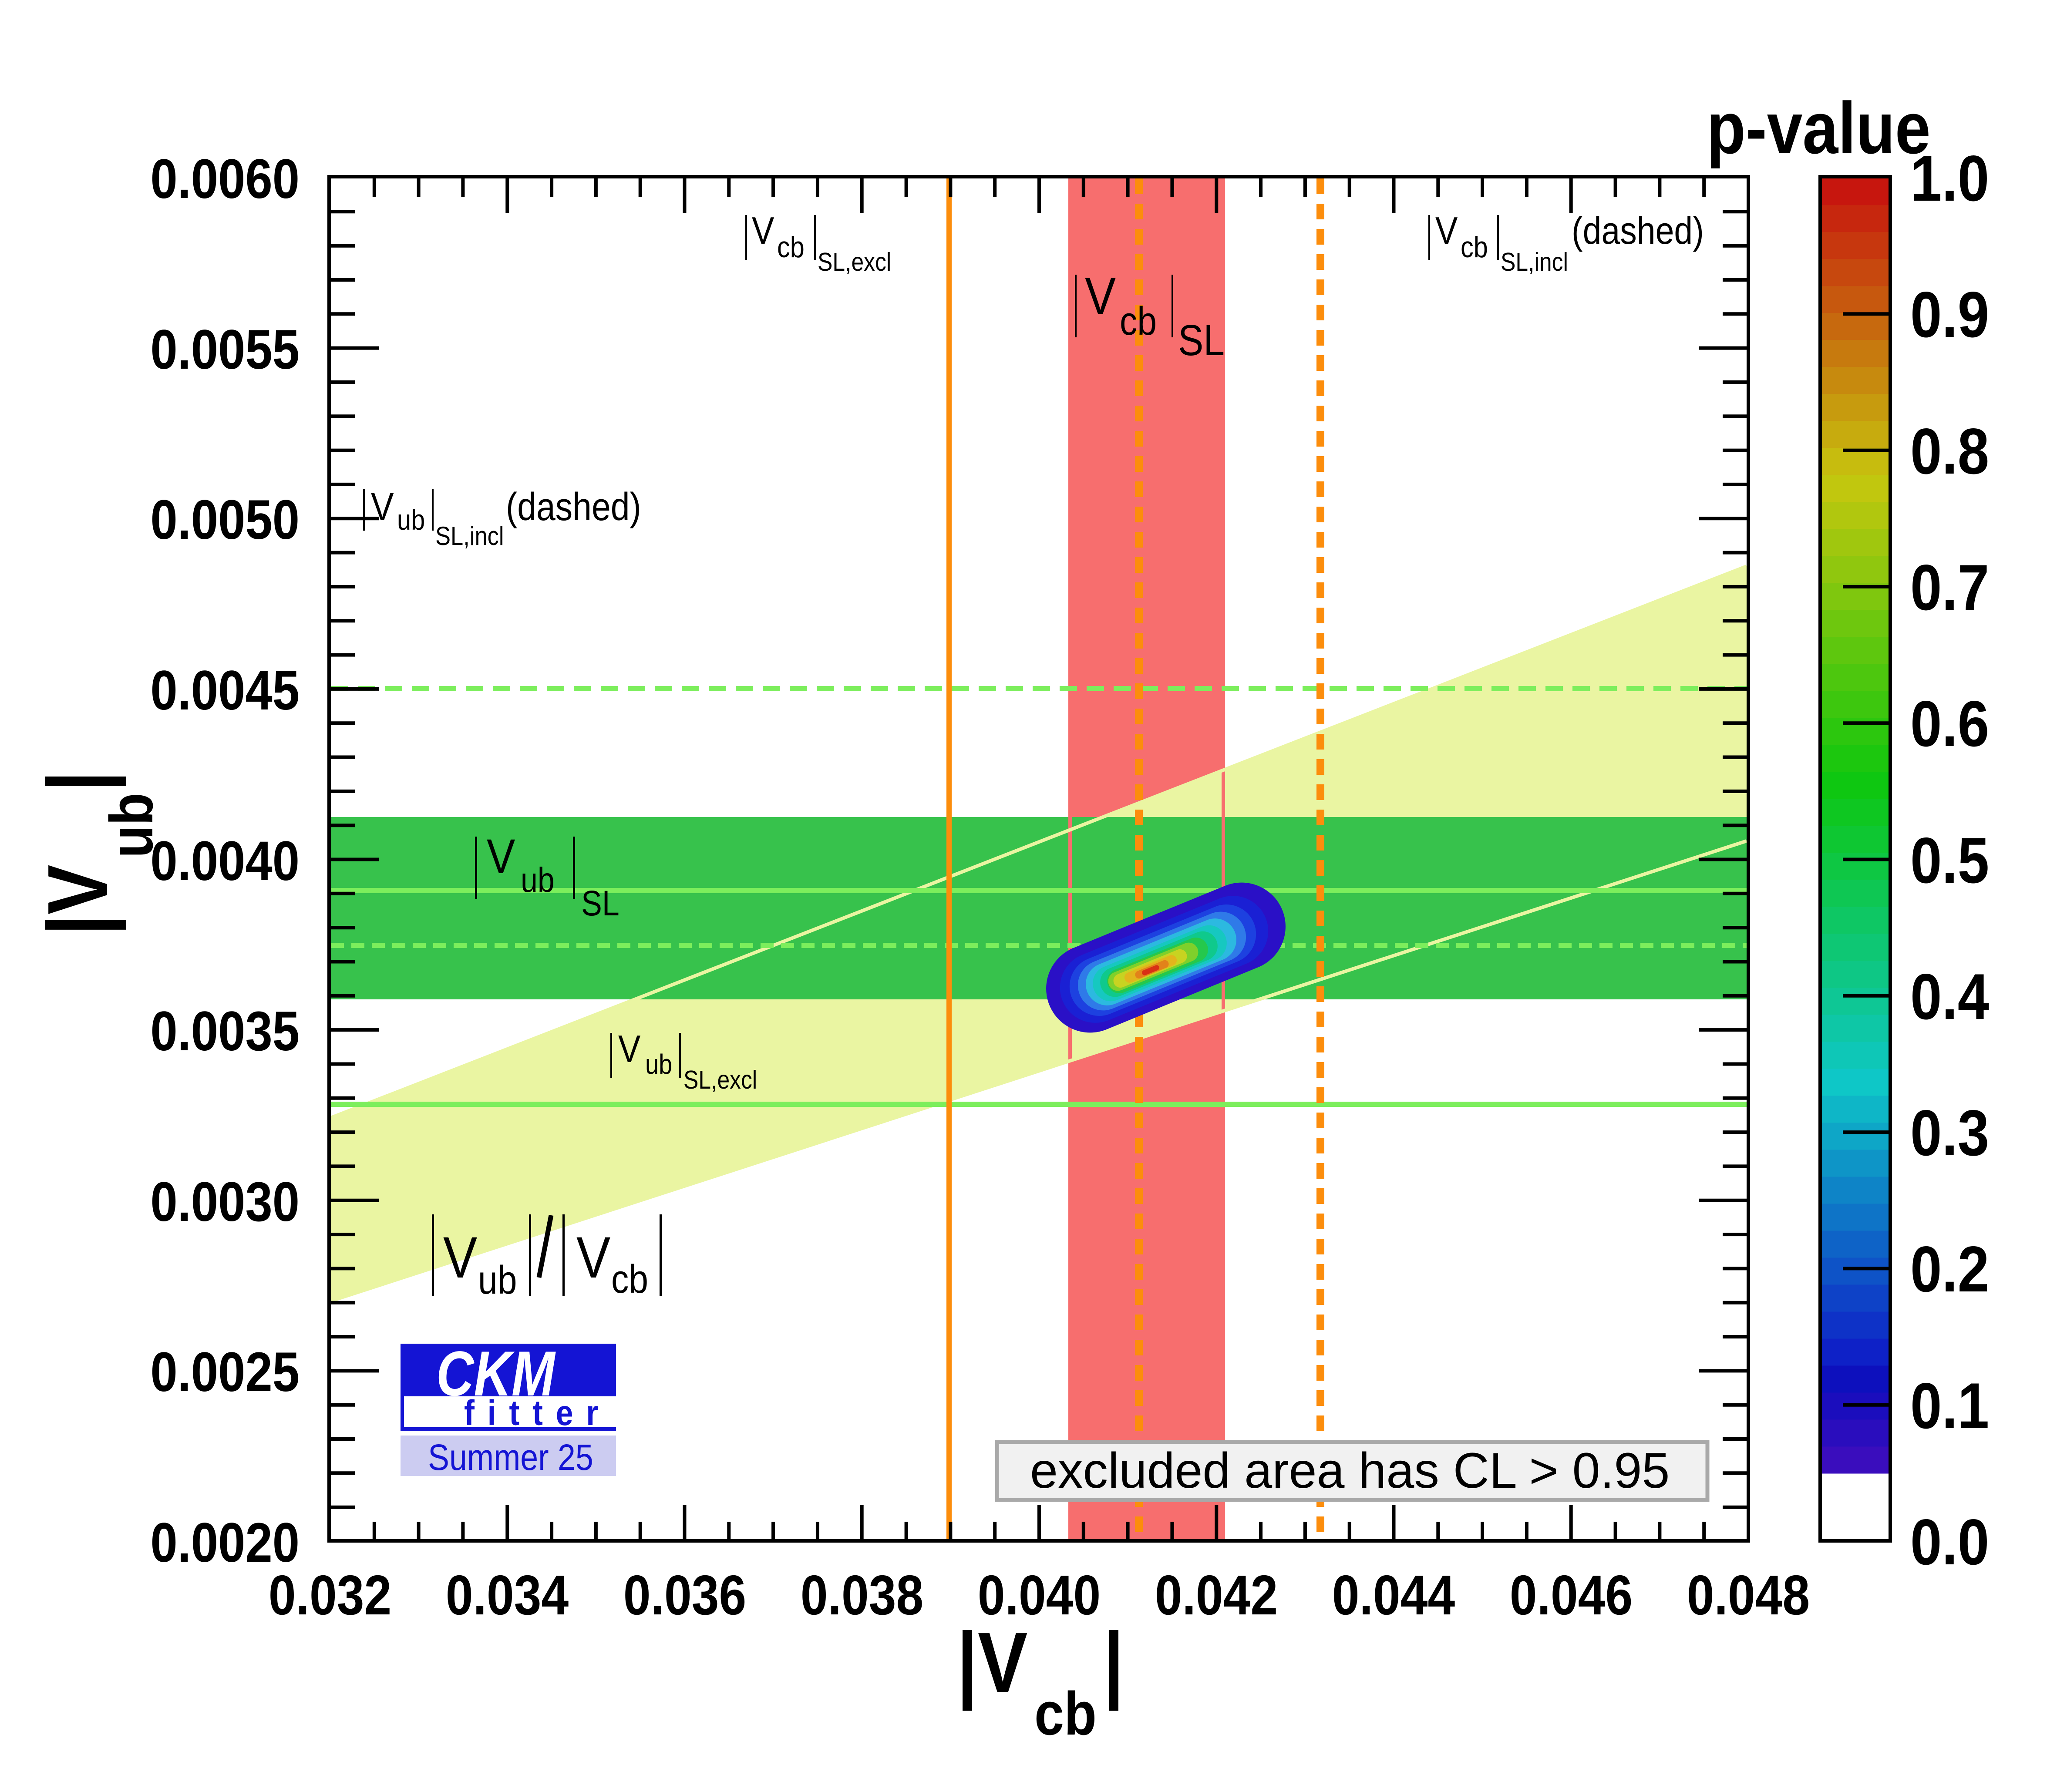  I want to click on svg-text: 0.0030, so click(225, 1202).